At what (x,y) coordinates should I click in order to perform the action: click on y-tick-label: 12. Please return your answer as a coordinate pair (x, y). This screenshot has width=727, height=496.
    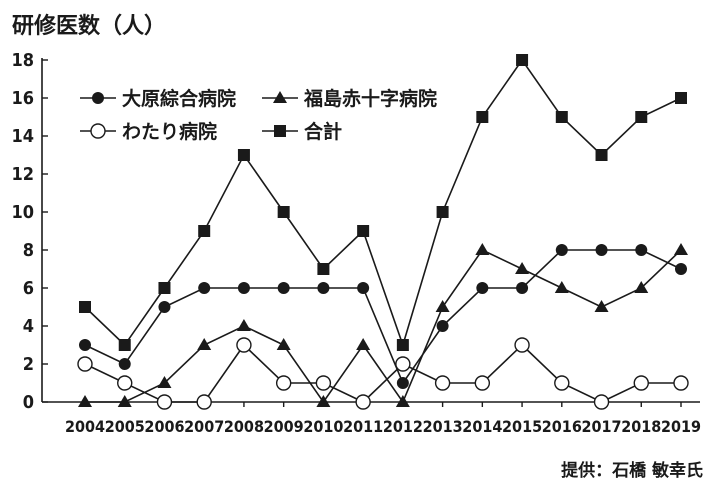
    Looking at the image, I should click on (22, 174).